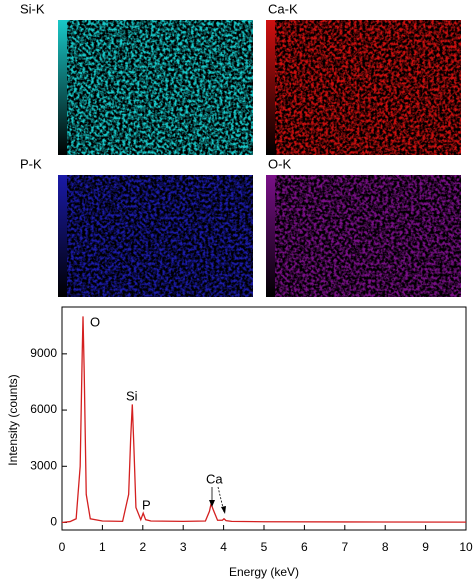 The width and height of the screenshot is (474, 583). What do you see at coordinates (31, 163) in the screenshot?
I see `map-label: P-K` at bounding box center [31, 163].